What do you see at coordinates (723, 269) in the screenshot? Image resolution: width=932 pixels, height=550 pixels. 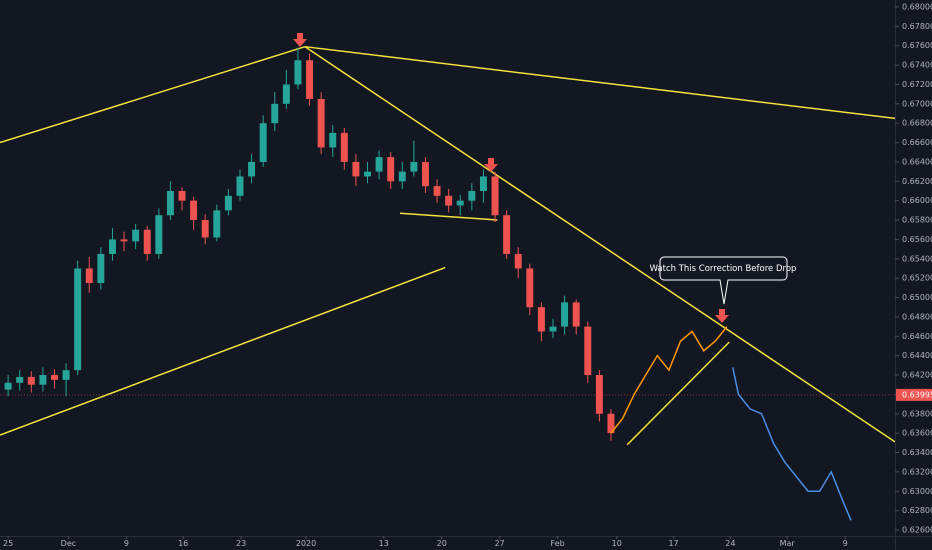 I see `annotation-text: Watch This Correction Before Drop` at bounding box center [723, 269].